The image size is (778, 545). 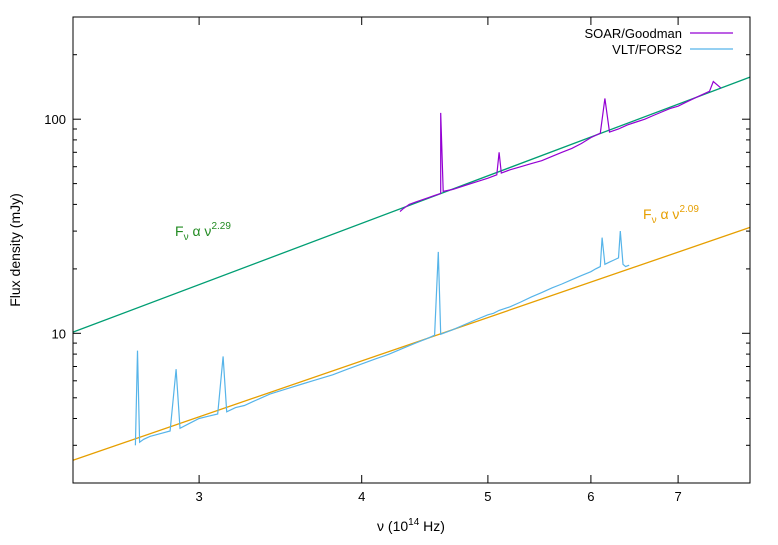 I want to click on legend-label-2: VLT/FORS2, so click(x=647, y=49).